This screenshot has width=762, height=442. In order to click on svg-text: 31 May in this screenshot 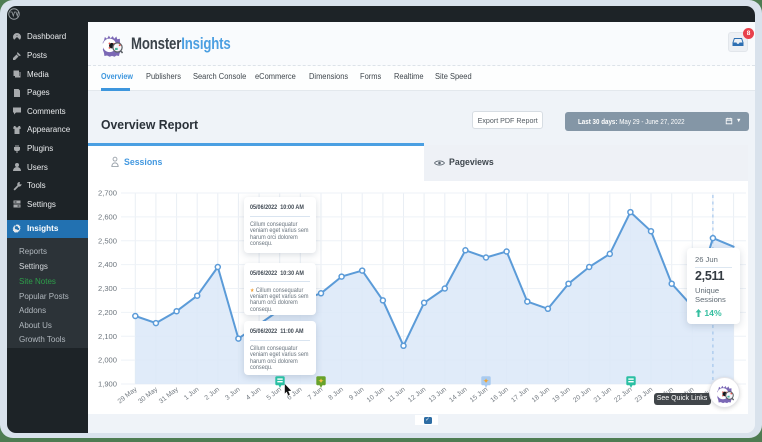, I will do `click(169, 396)`.